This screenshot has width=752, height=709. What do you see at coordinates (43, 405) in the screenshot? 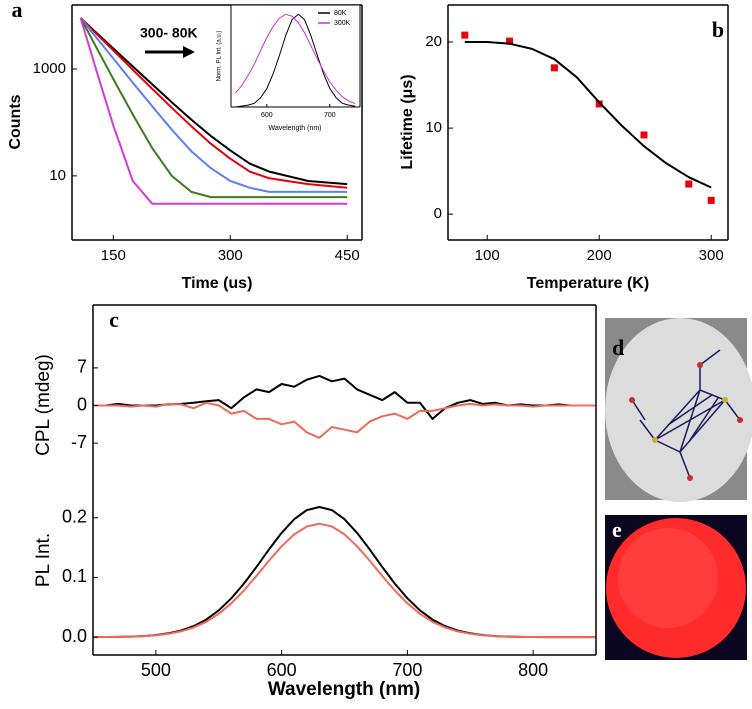
I see `y-axis-title: CPL (mdeg)` at bounding box center [43, 405].